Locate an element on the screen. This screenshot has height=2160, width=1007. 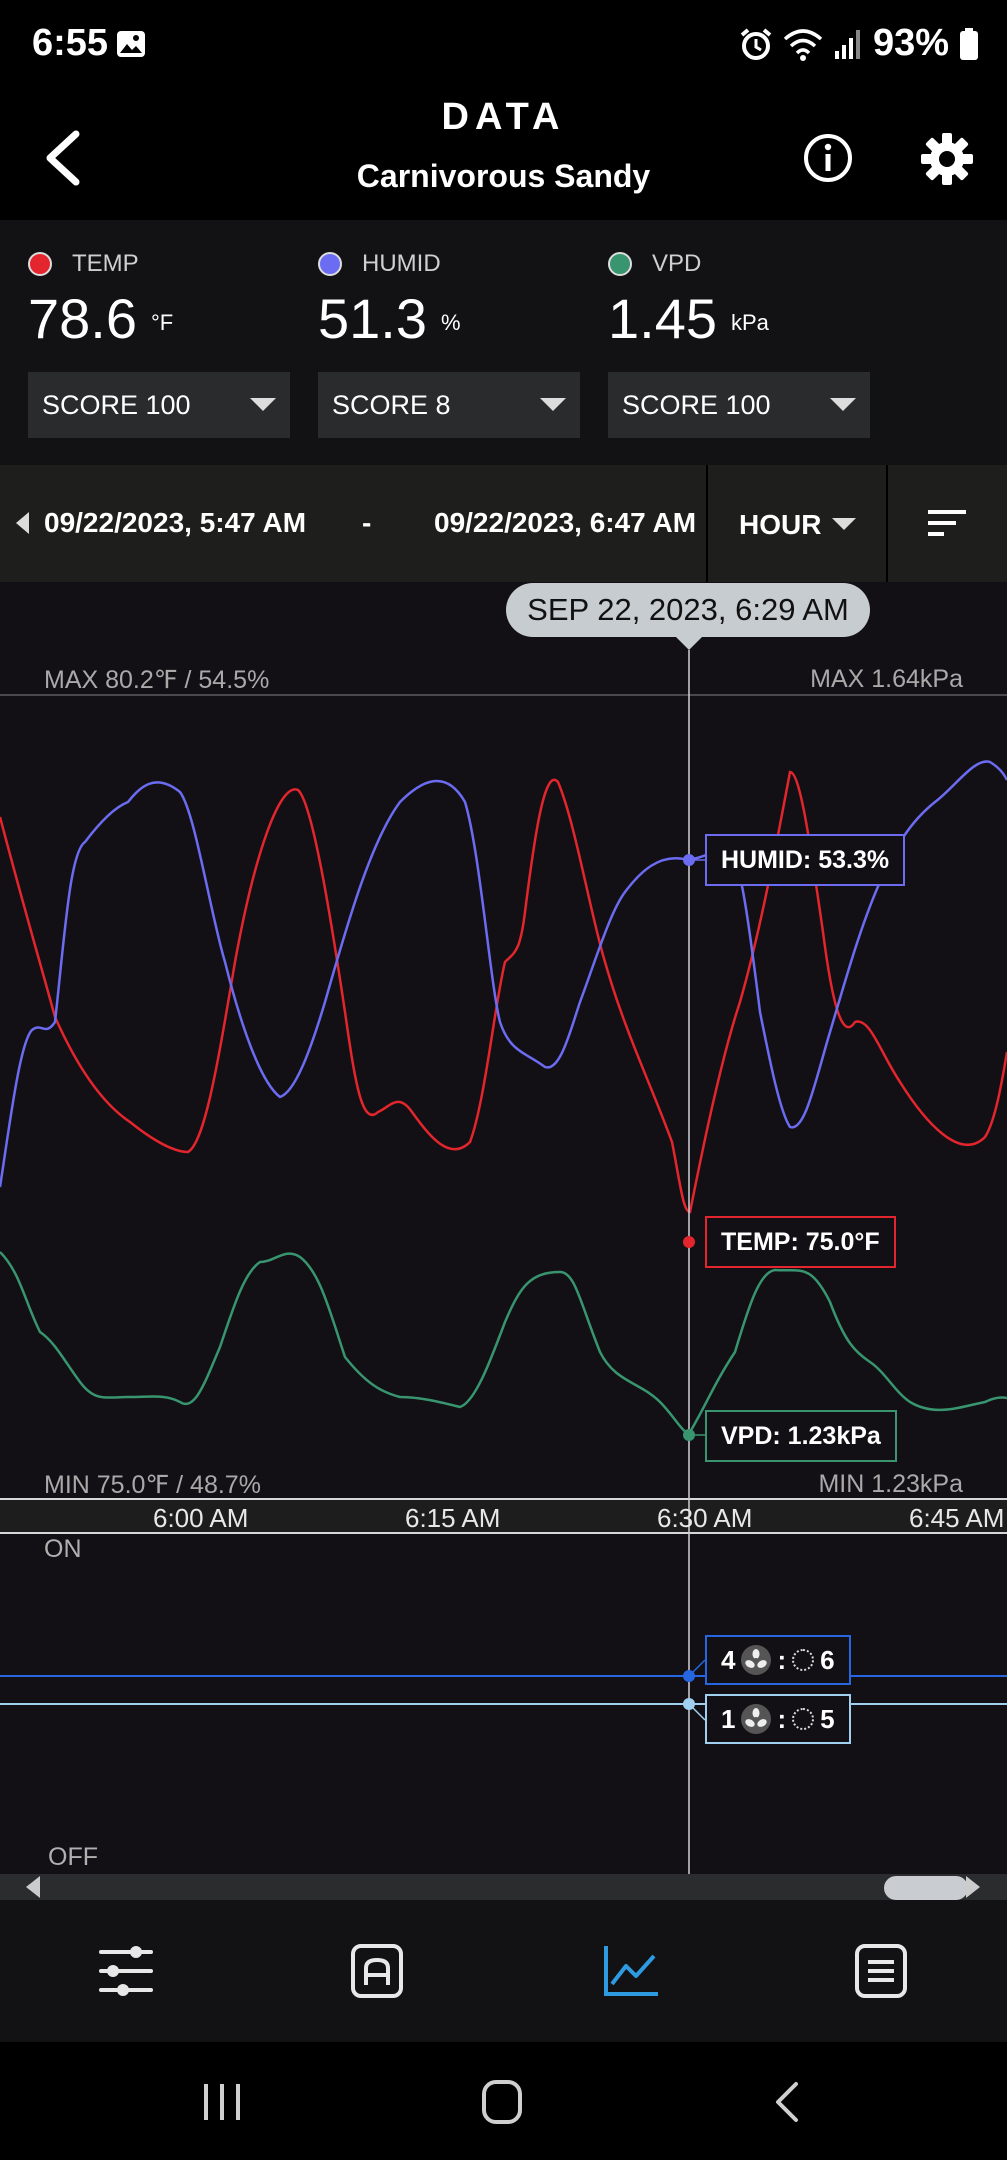
system-nav-bar is located at coordinates (503, 2101).